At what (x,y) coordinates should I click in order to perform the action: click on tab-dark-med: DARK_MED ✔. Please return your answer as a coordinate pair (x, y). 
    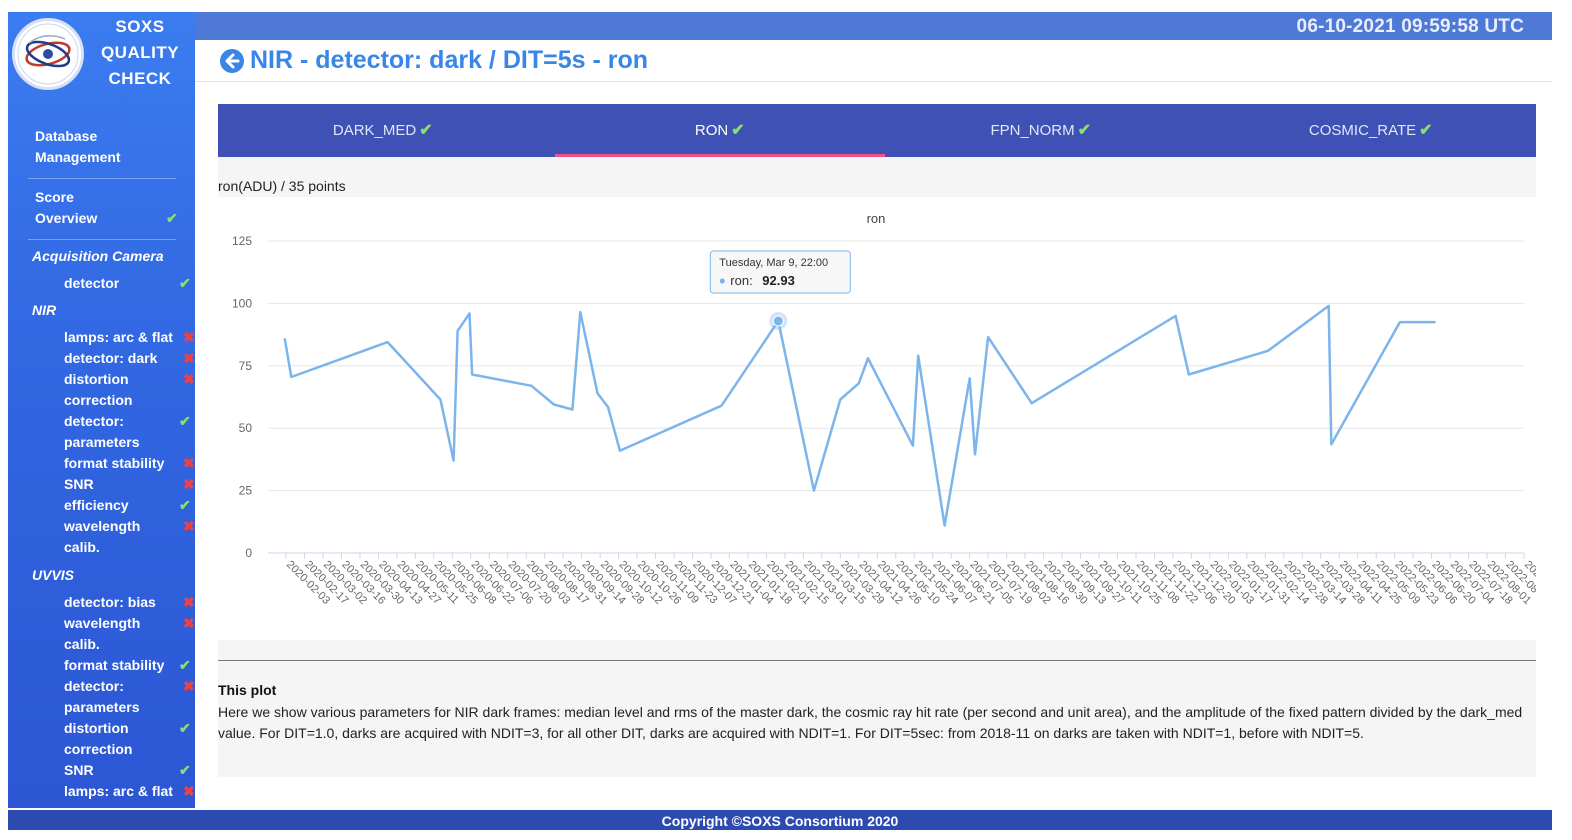
    Looking at the image, I should click on (383, 130).